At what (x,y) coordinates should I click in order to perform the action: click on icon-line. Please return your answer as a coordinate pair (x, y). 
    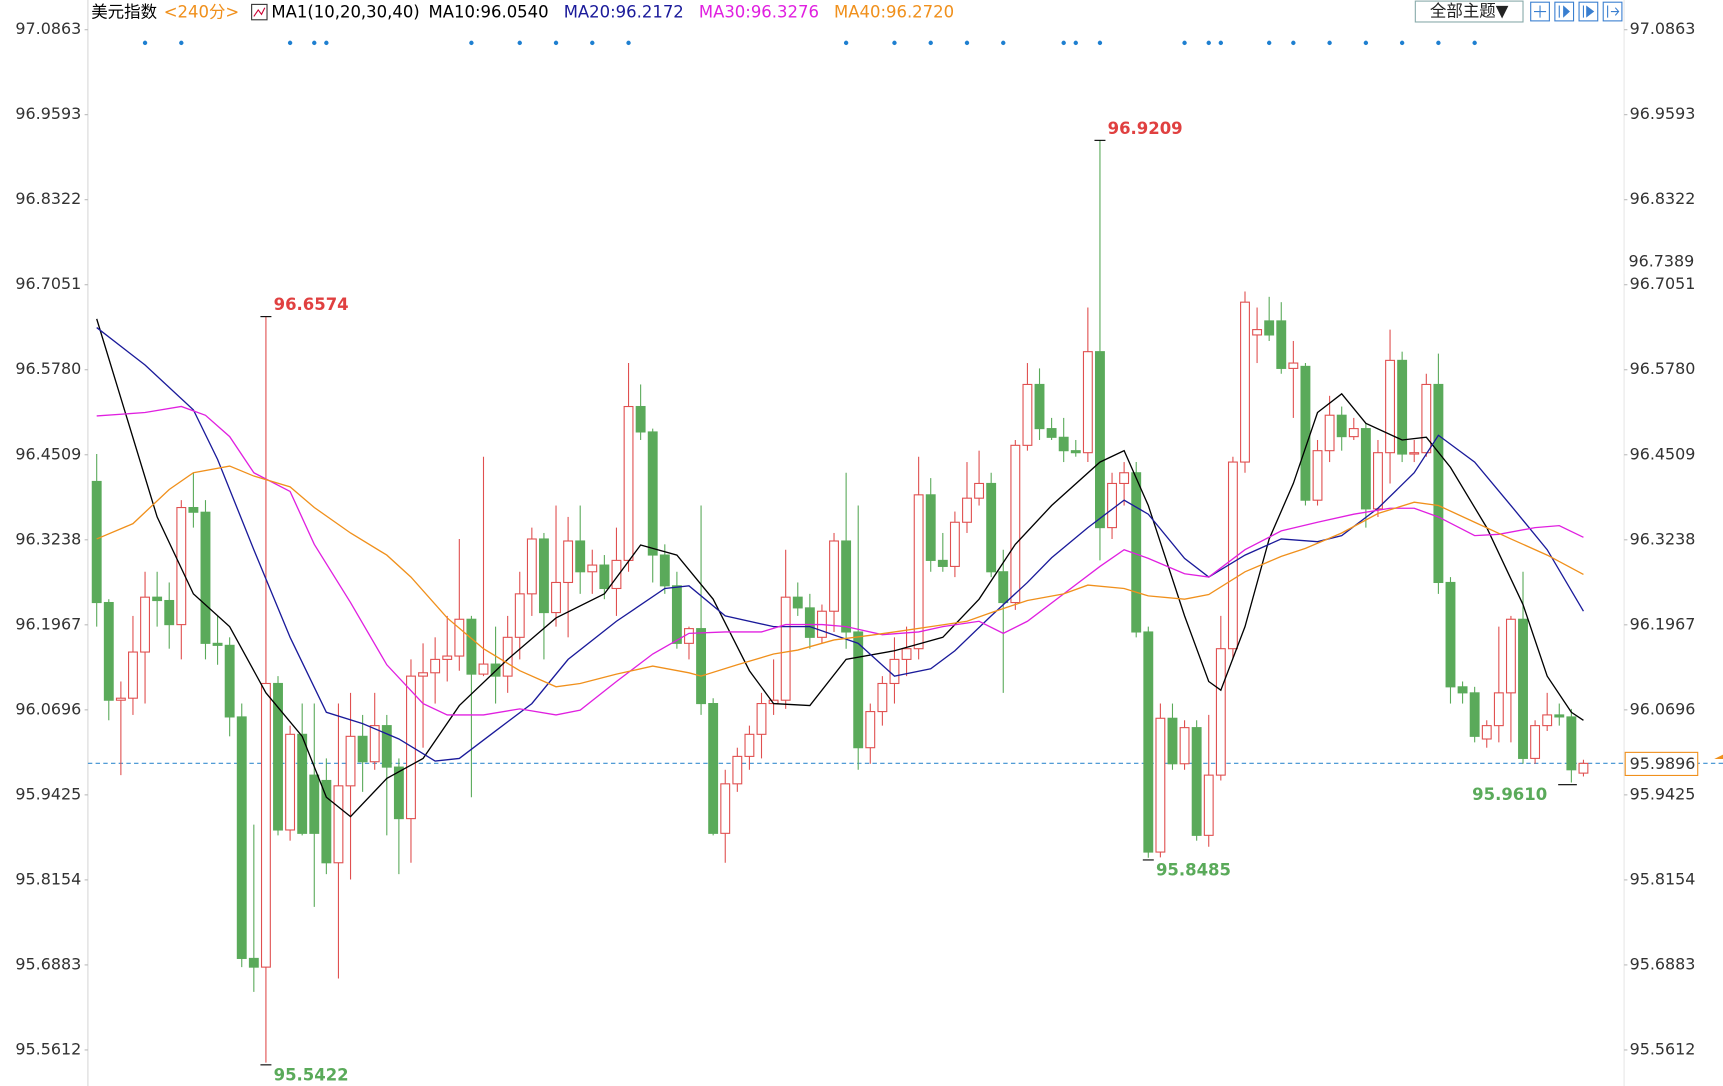
    Looking at the image, I should click on (259, 12).